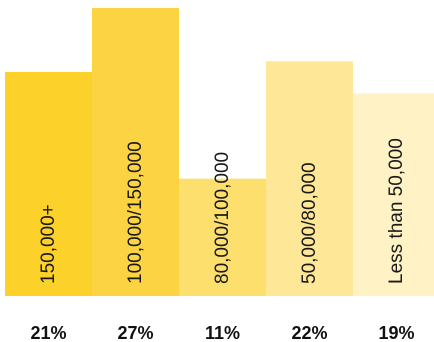  What do you see at coordinates (135, 332) in the screenshot?
I see `bar-value-label: 27%` at bounding box center [135, 332].